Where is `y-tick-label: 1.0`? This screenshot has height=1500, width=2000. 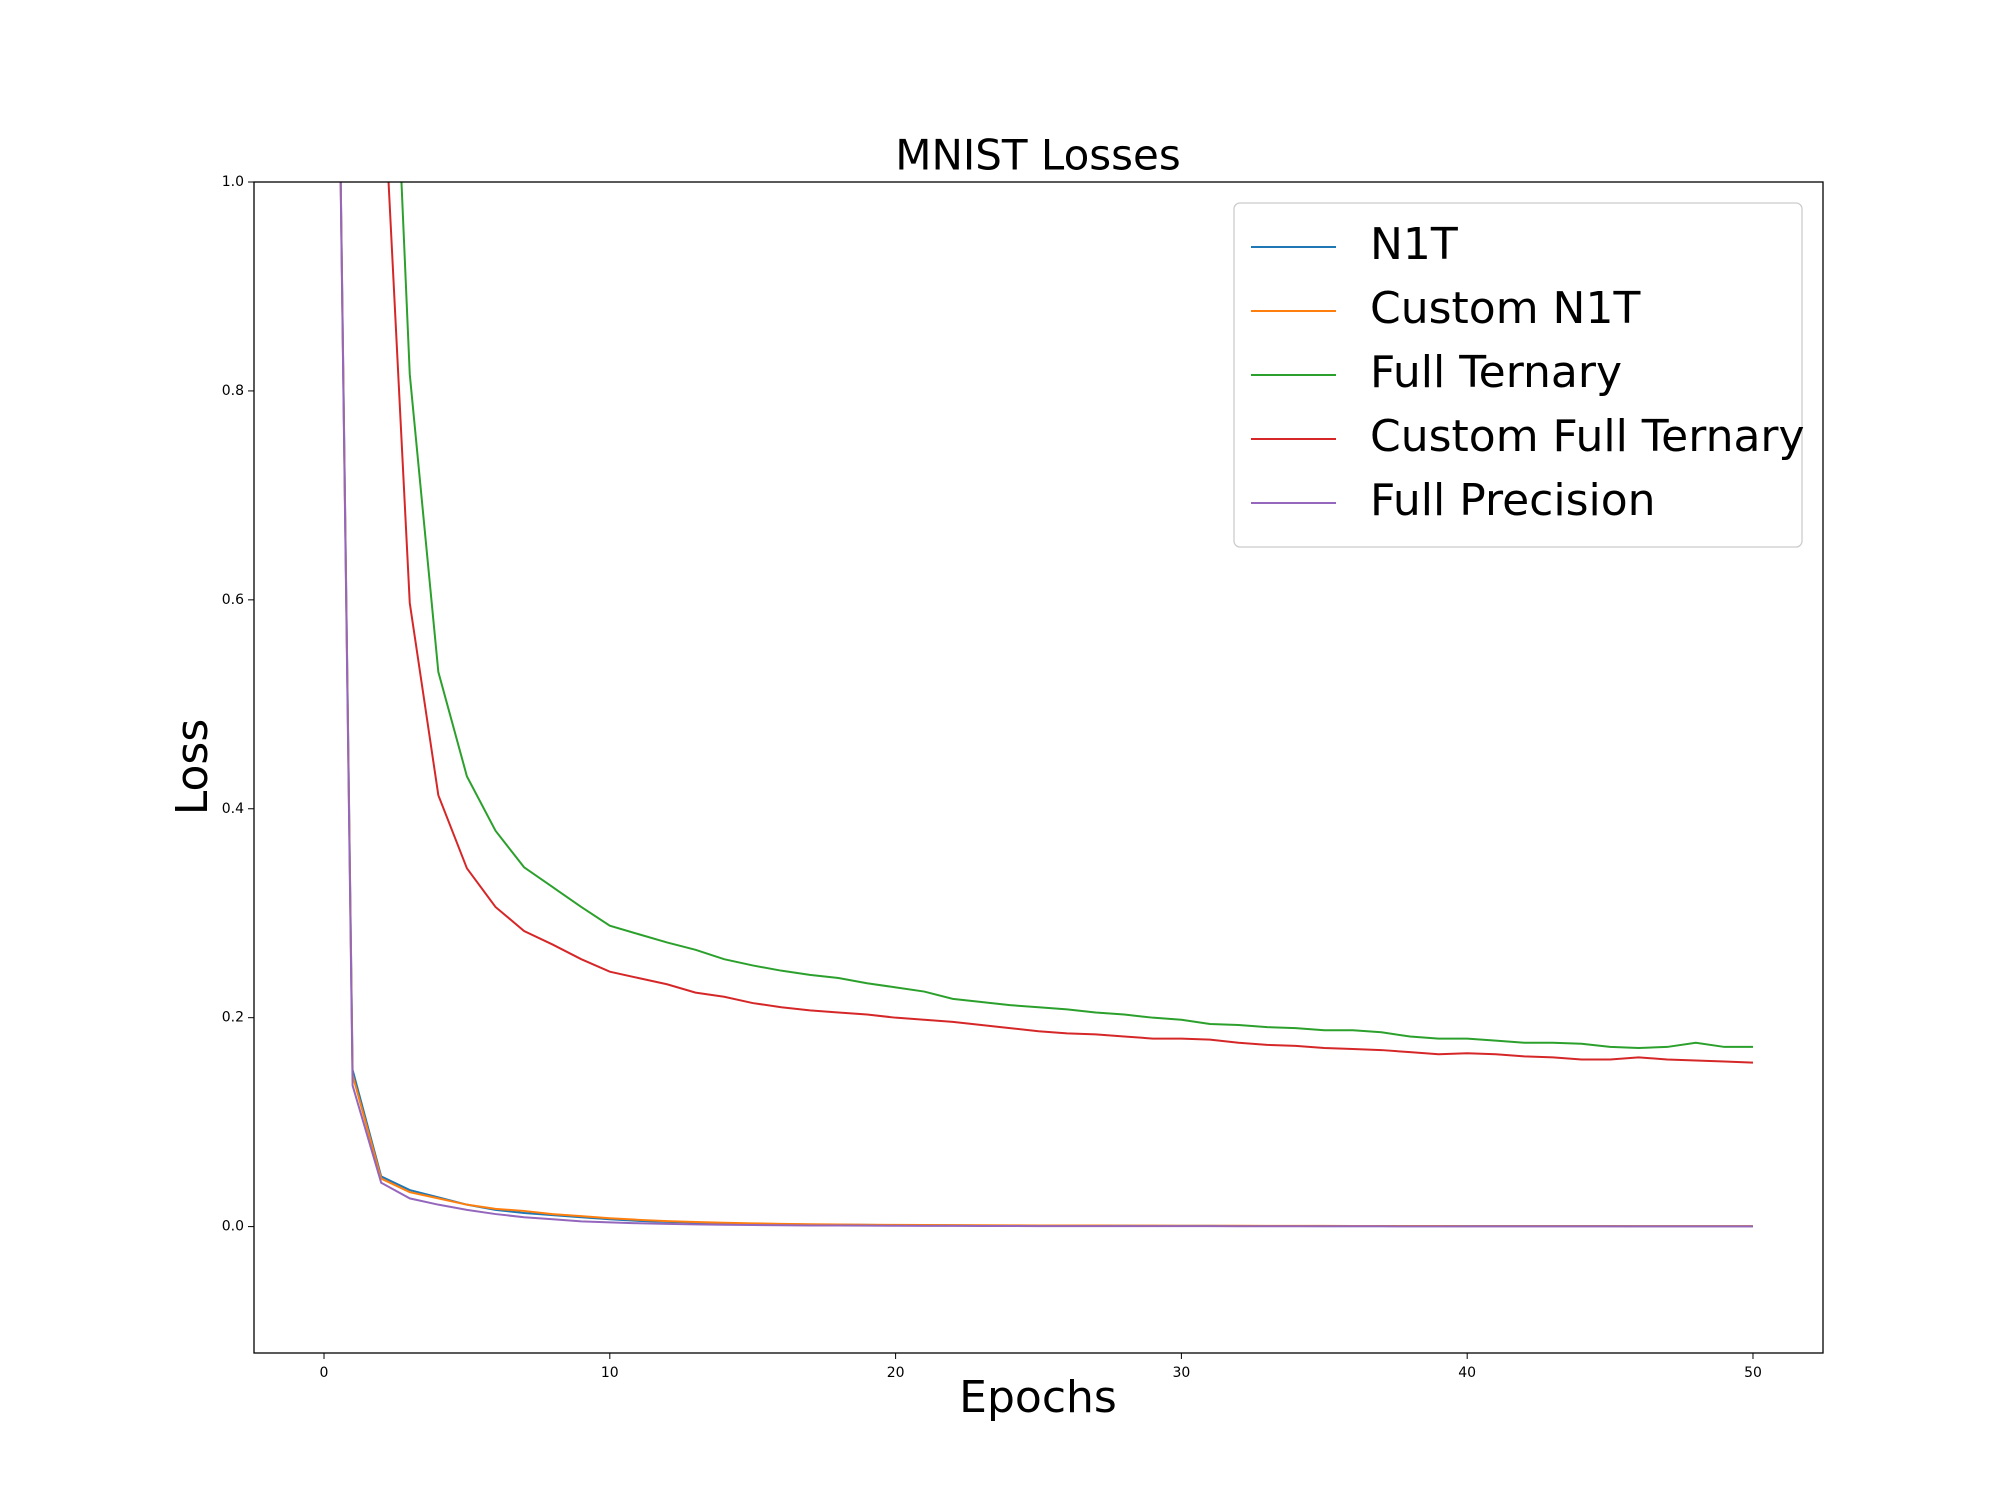
y-tick-label: 1.0 is located at coordinates (233, 182).